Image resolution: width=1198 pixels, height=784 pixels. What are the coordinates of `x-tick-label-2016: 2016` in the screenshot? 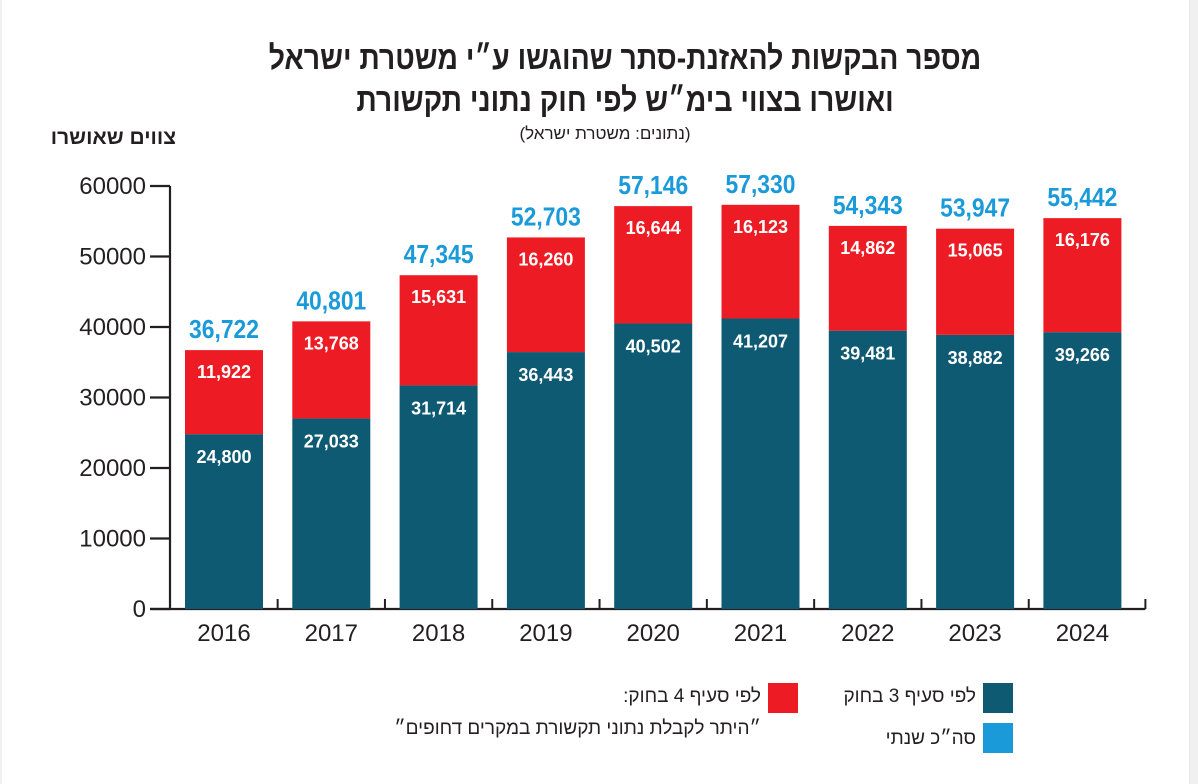 It's located at (223, 633).